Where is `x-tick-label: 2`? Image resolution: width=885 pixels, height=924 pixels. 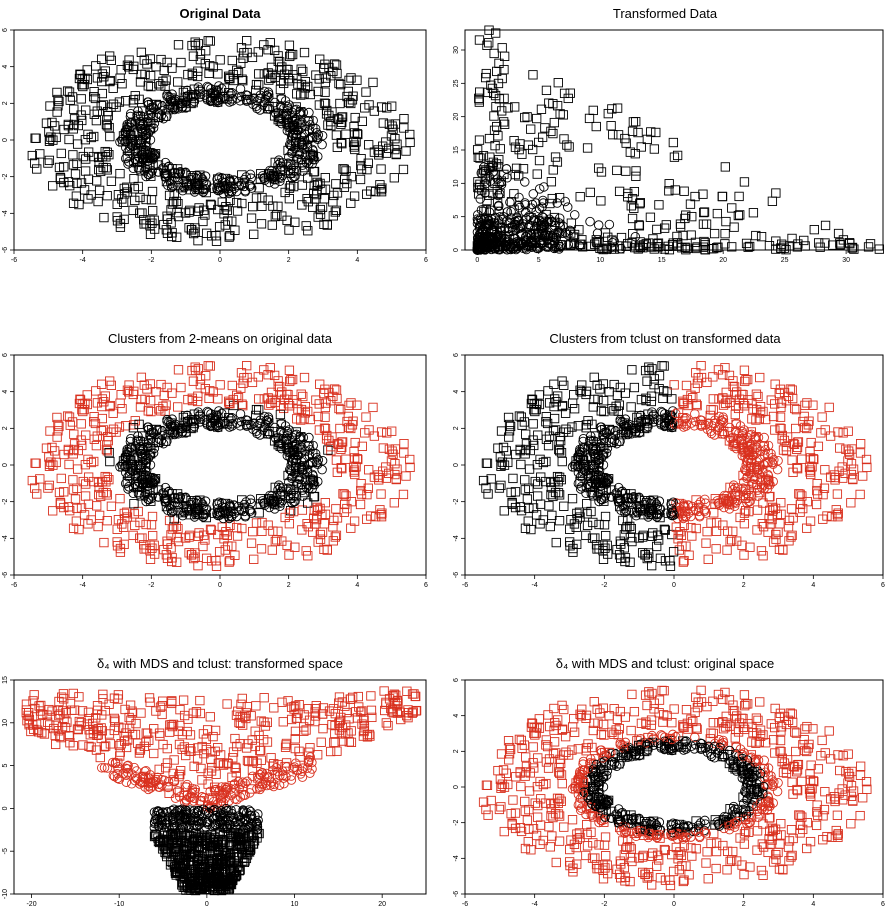
x-tick-label: 2 is located at coordinates (289, 585).